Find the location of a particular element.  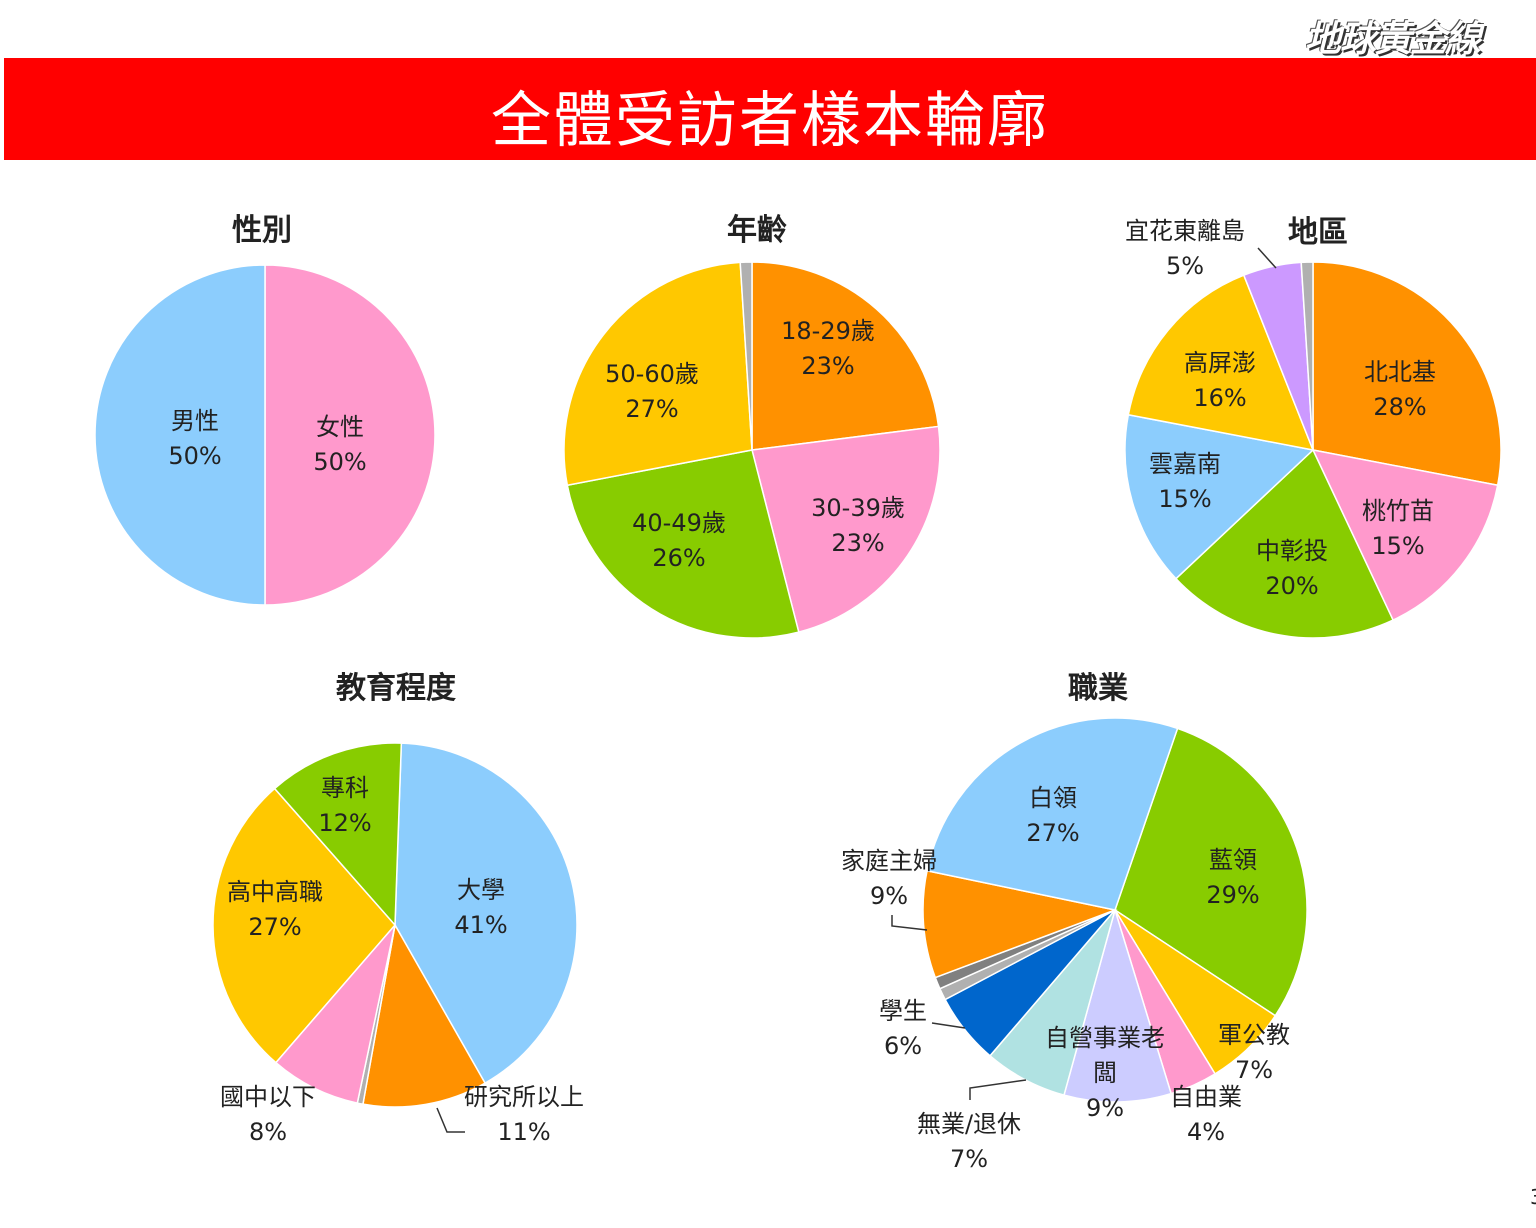

page-number: 3 is located at coordinates (1533, 1197).